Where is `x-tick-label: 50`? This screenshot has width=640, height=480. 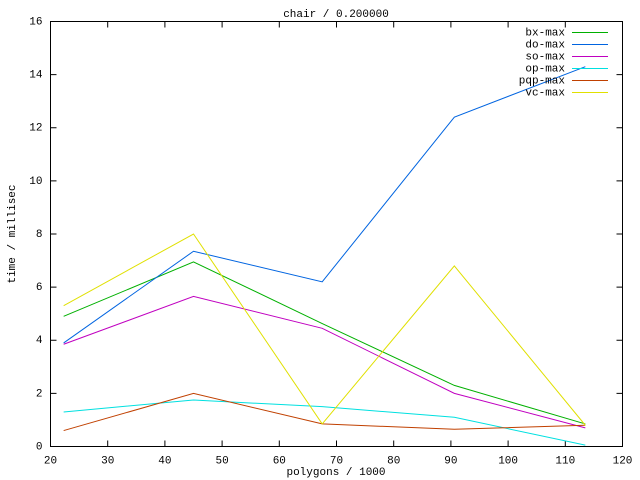 x-tick-label: 50 is located at coordinates (221, 461).